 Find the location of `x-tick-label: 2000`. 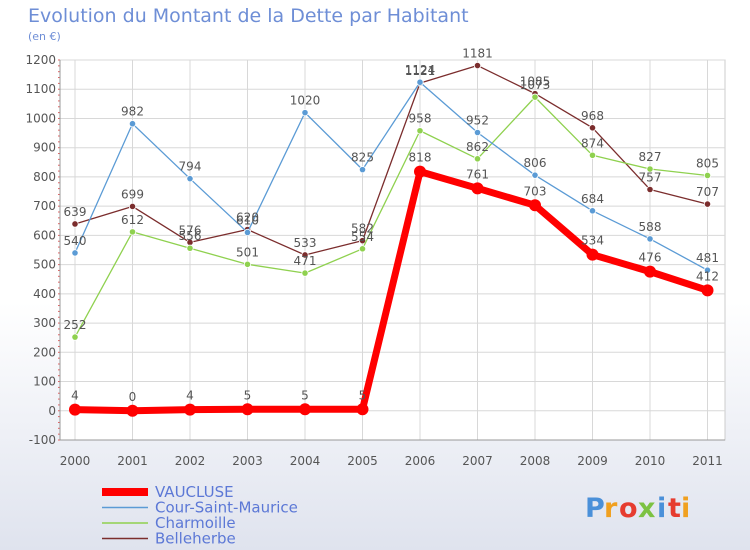

x-tick-label: 2000 is located at coordinates (75, 461).